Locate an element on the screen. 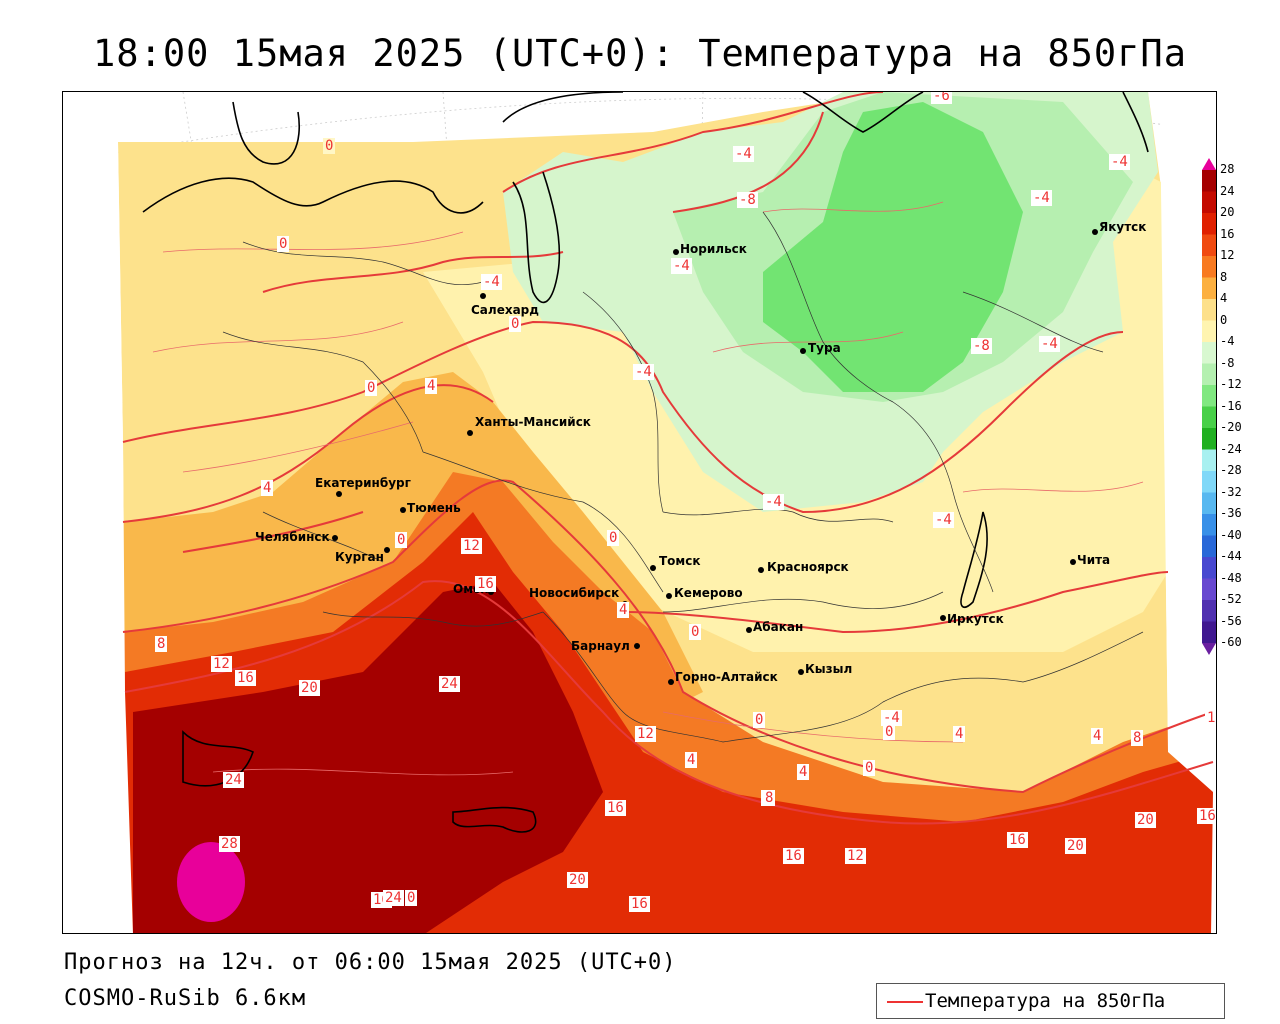 The height and width of the screenshot is (1024, 1280). city-label: Челябинск is located at coordinates (292, 537).